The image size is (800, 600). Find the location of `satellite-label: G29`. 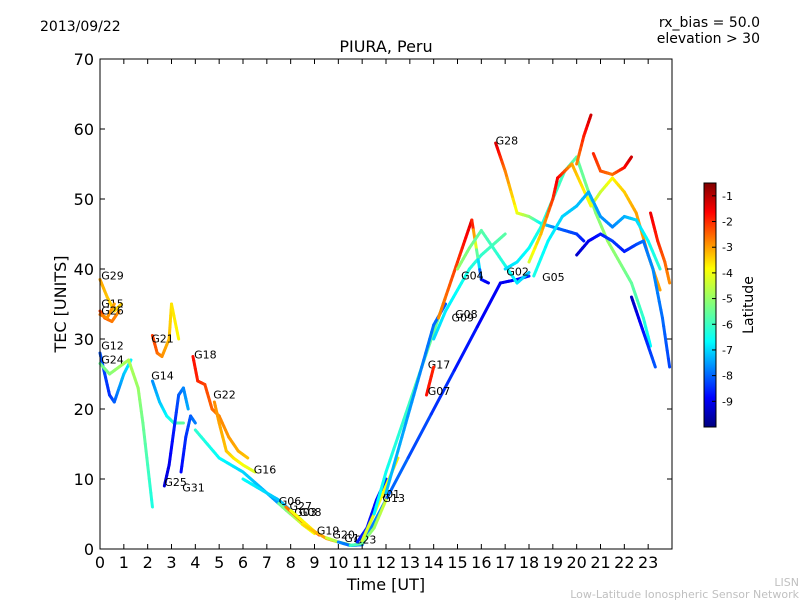

satellite-label: G29 is located at coordinates (112, 276).